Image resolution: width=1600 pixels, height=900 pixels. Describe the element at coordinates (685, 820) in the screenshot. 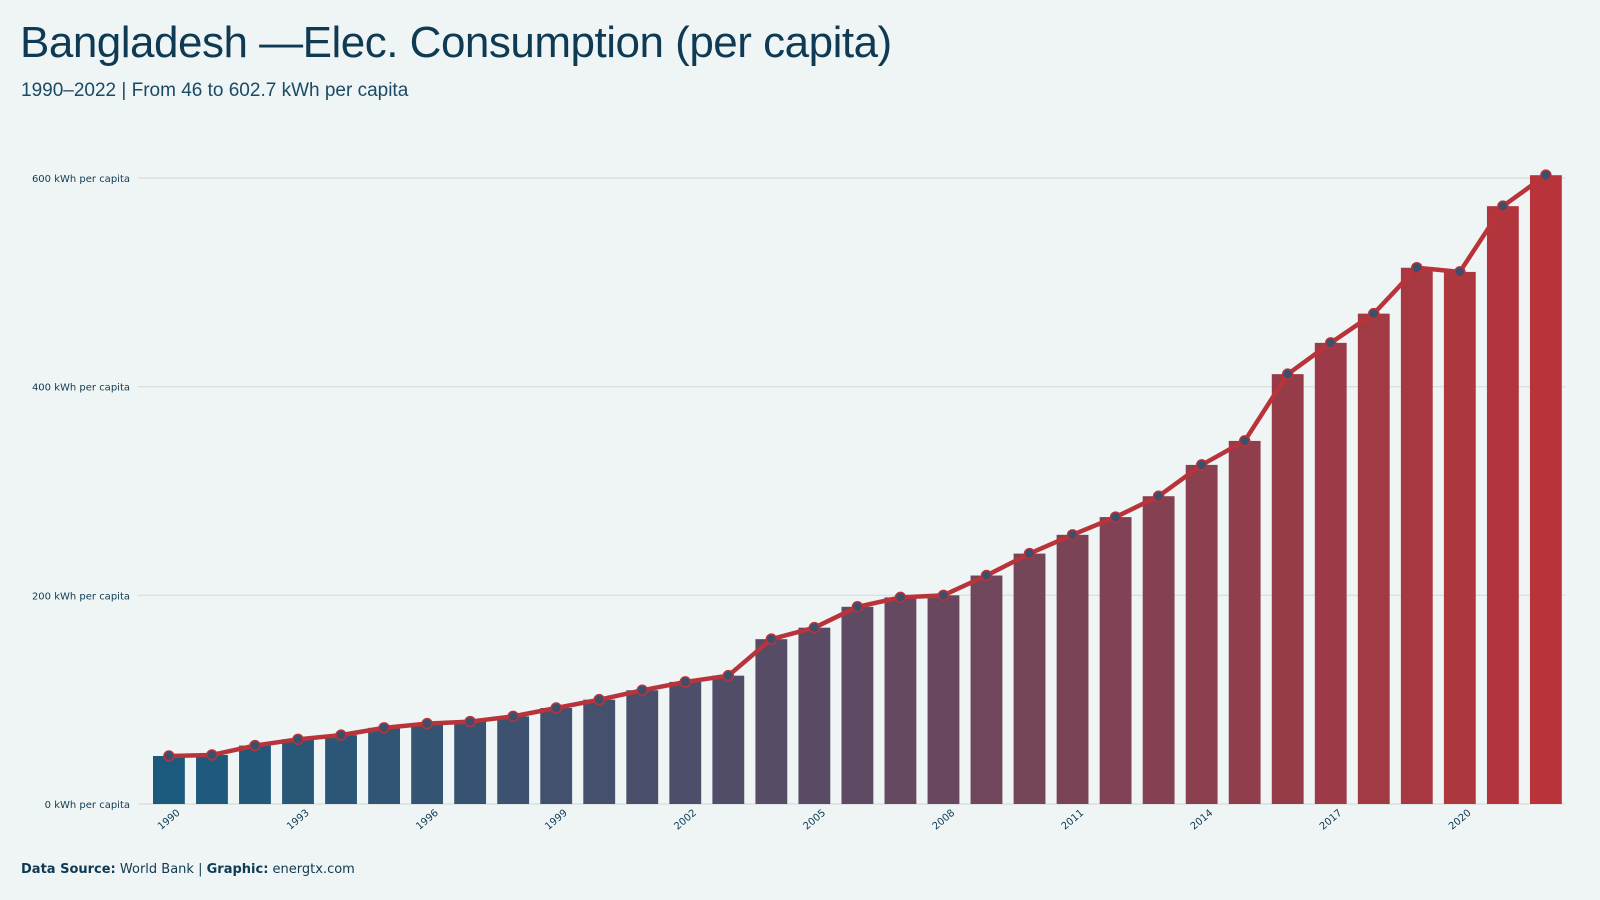

I see `x-tick-label: 2002` at that location.